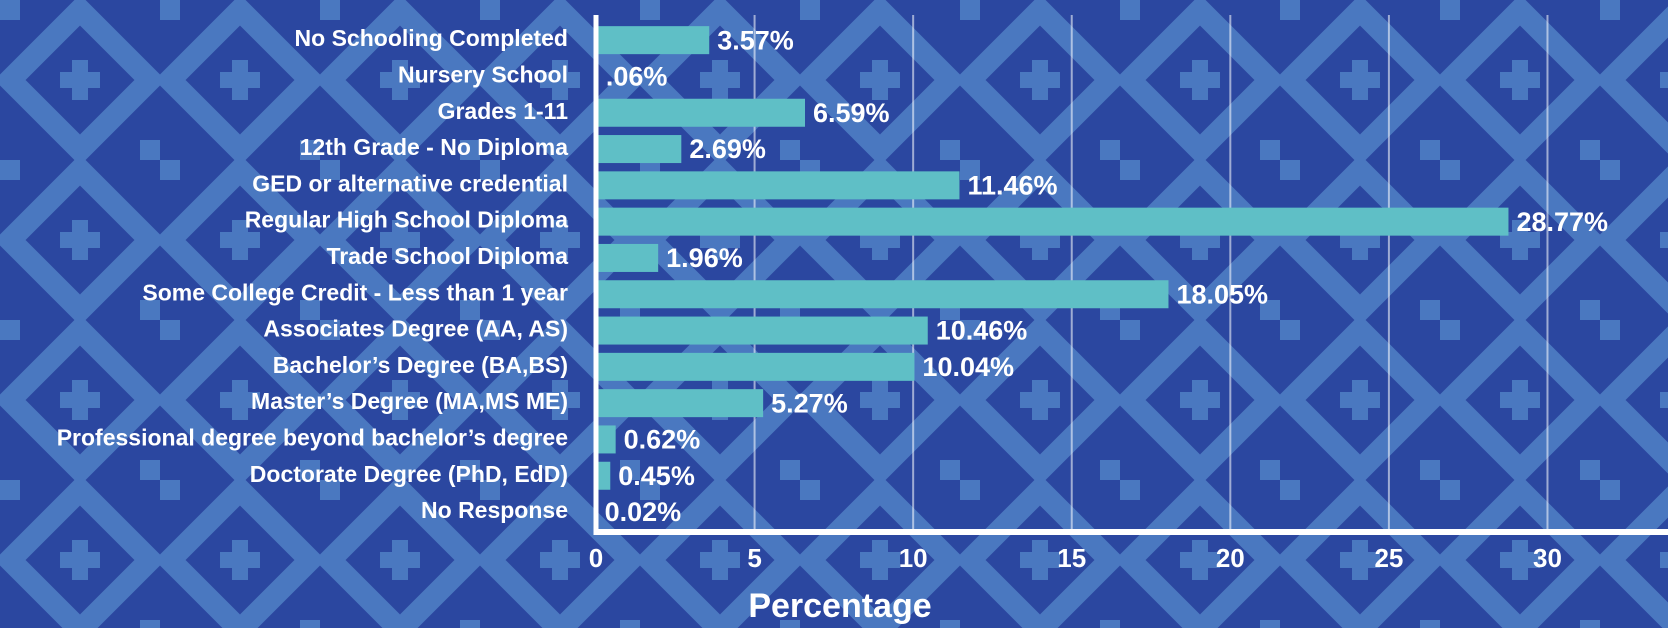 This screenshot has height=628, width=1668. I want to click on y-tick-label: 12th Grade - No Diploma, so click(434, 147).